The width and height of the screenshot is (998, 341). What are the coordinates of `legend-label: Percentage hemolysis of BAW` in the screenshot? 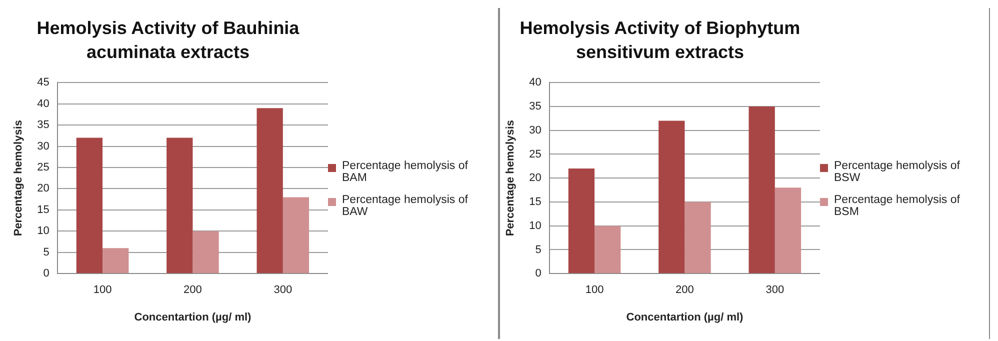 It's located at (405, 206).